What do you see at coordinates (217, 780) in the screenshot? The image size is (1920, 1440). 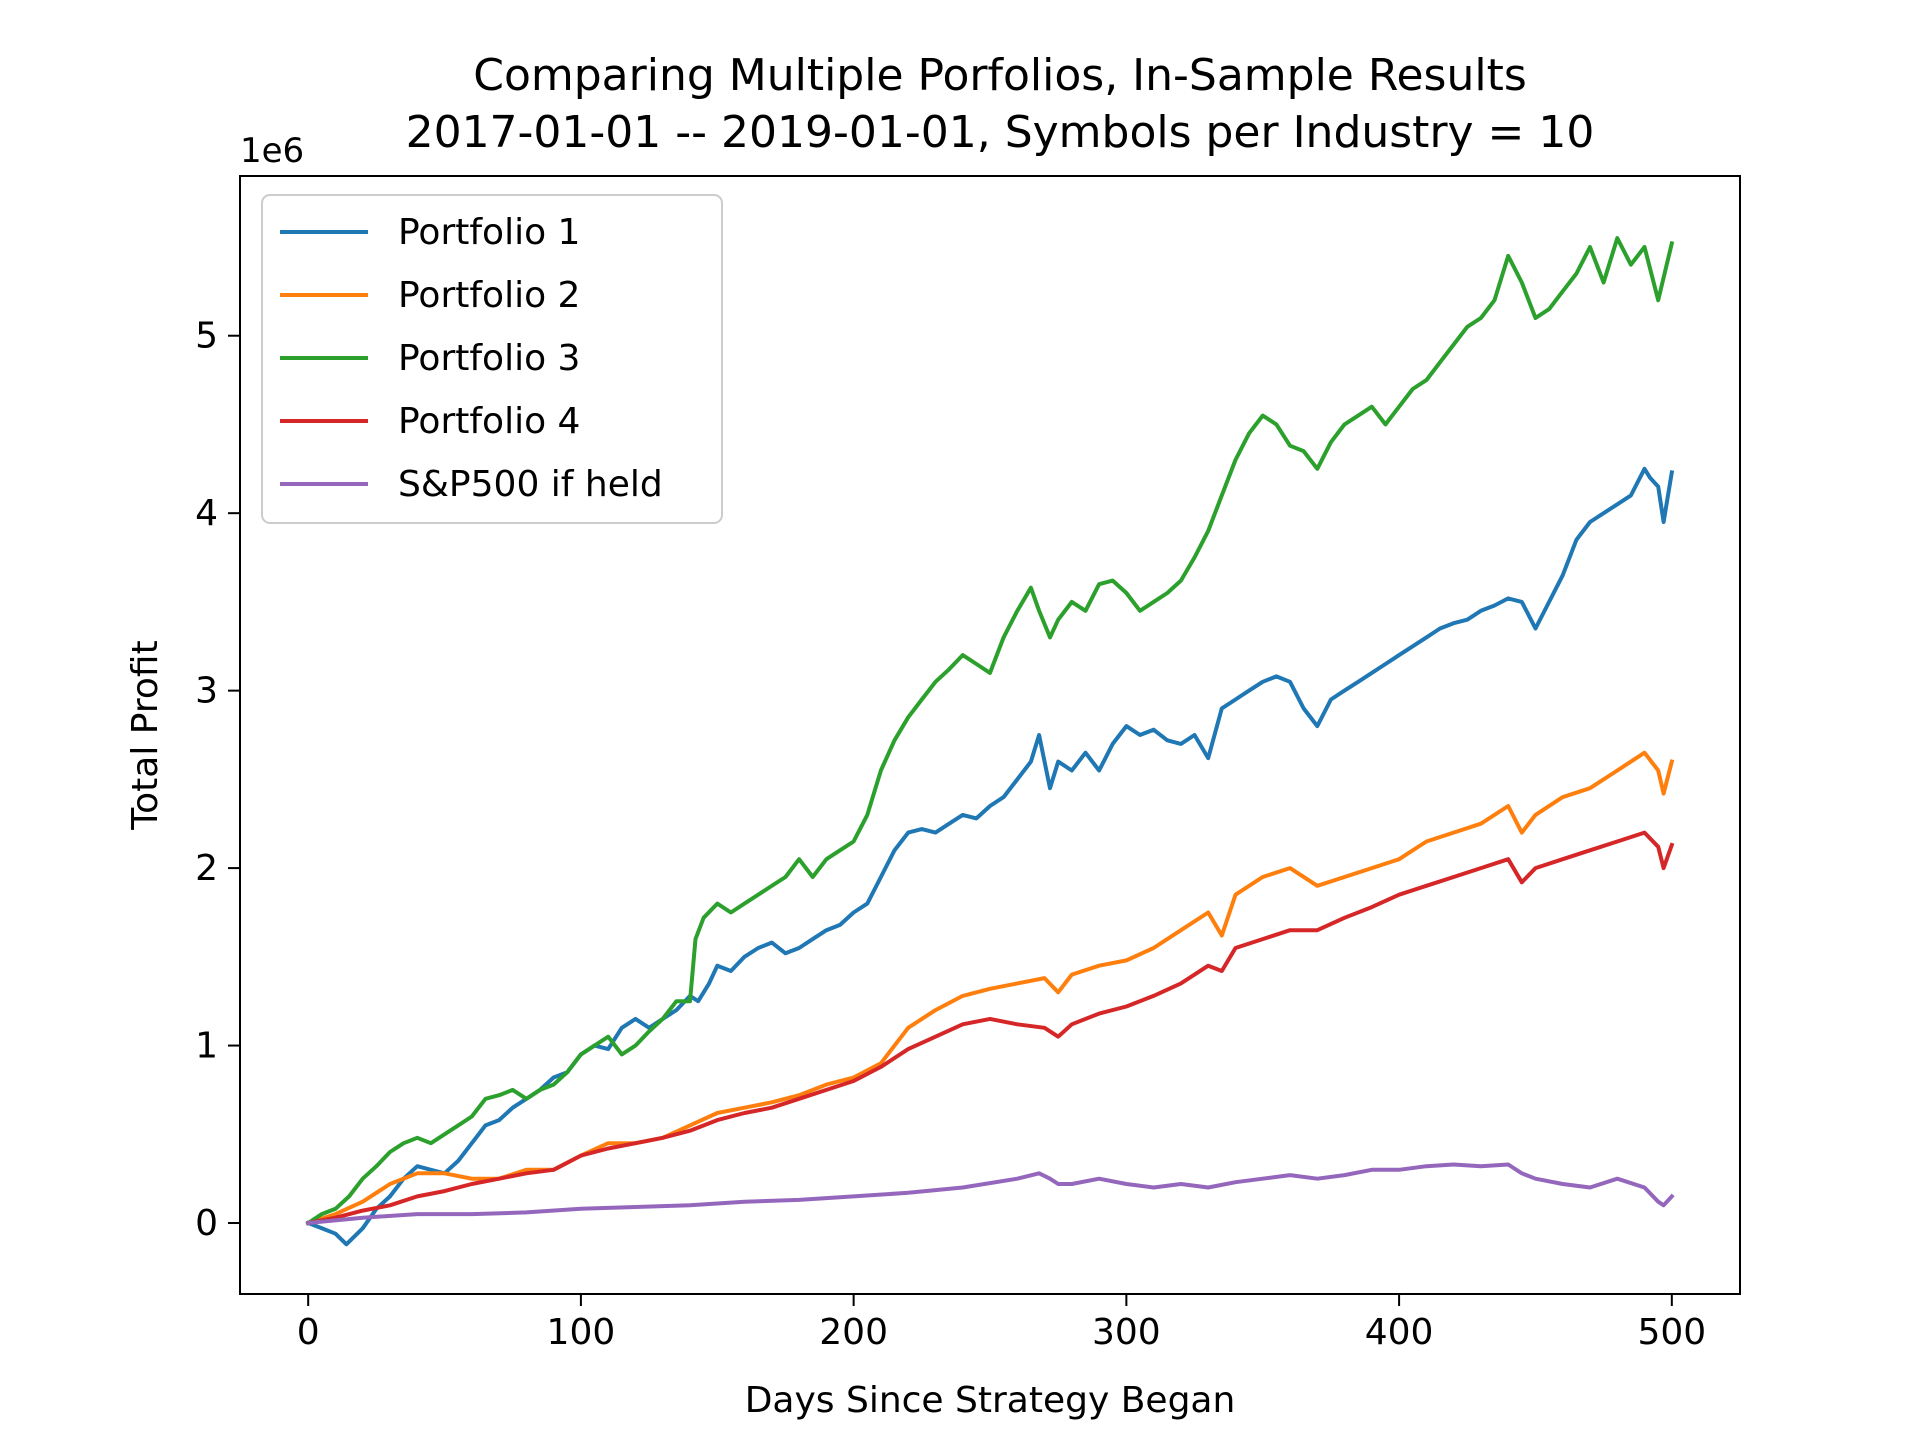 I see `y-axis: 0 1 2 3 4 5` at bounding box center [217, 780].